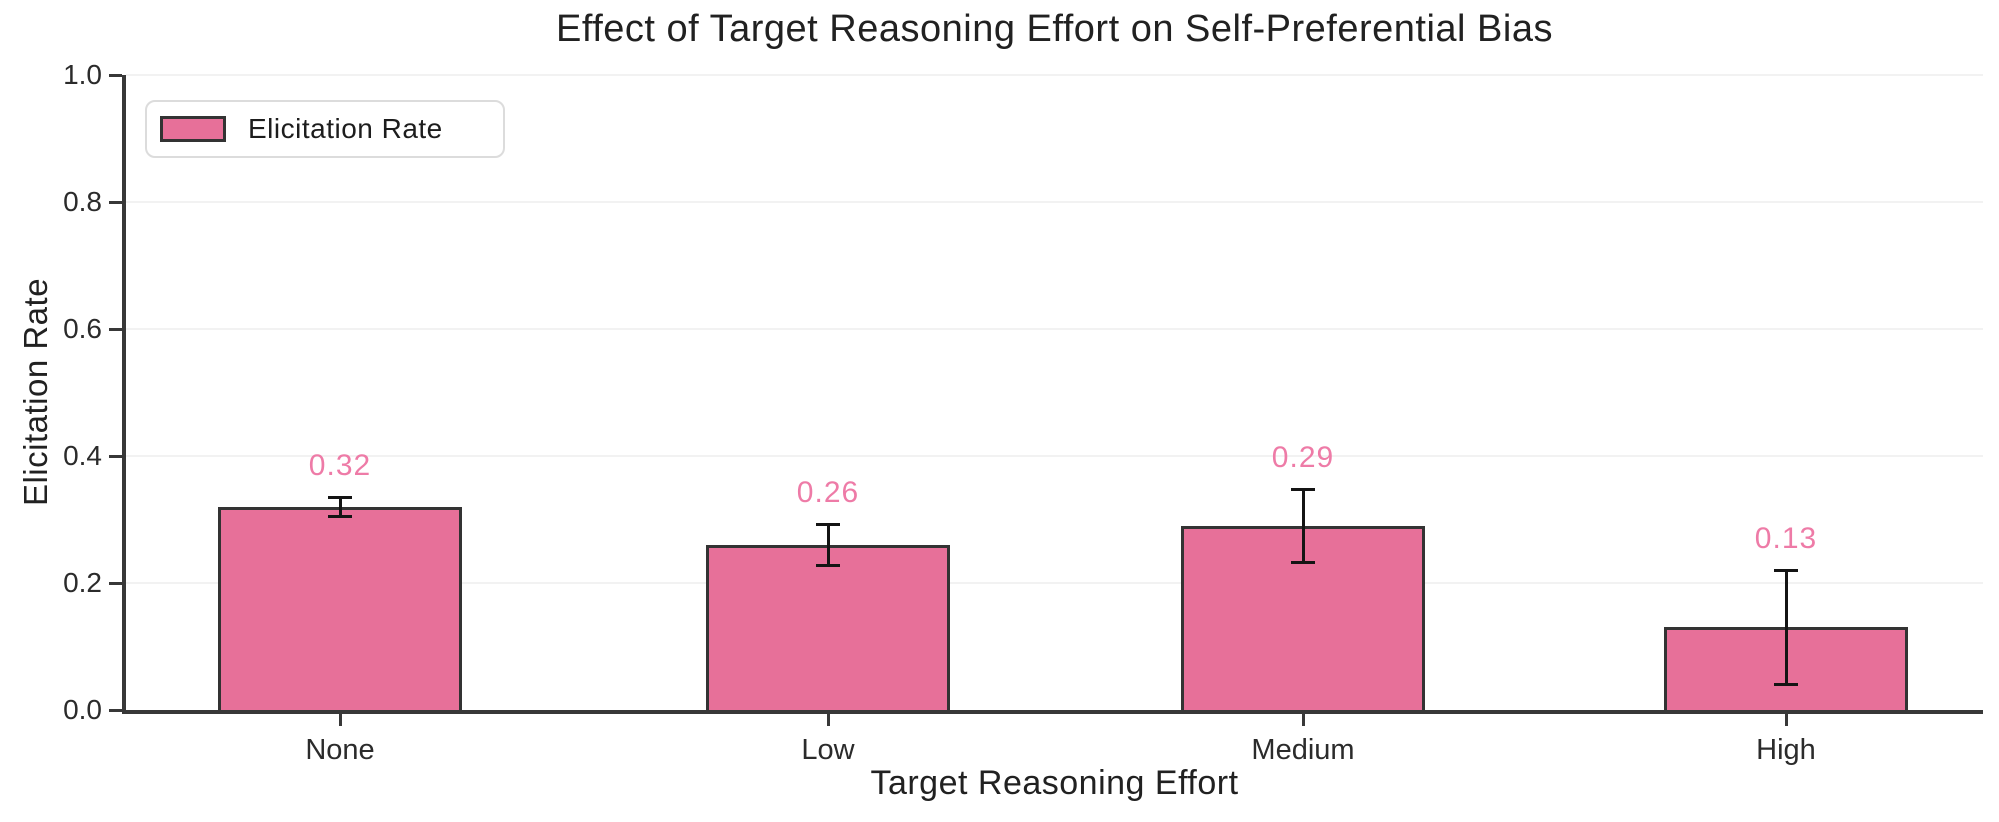 The image size is (1999, 822). Describe the element at coordinates (82, 201) in the screenshot. I see `y-tick-label: 0.8` at that location.